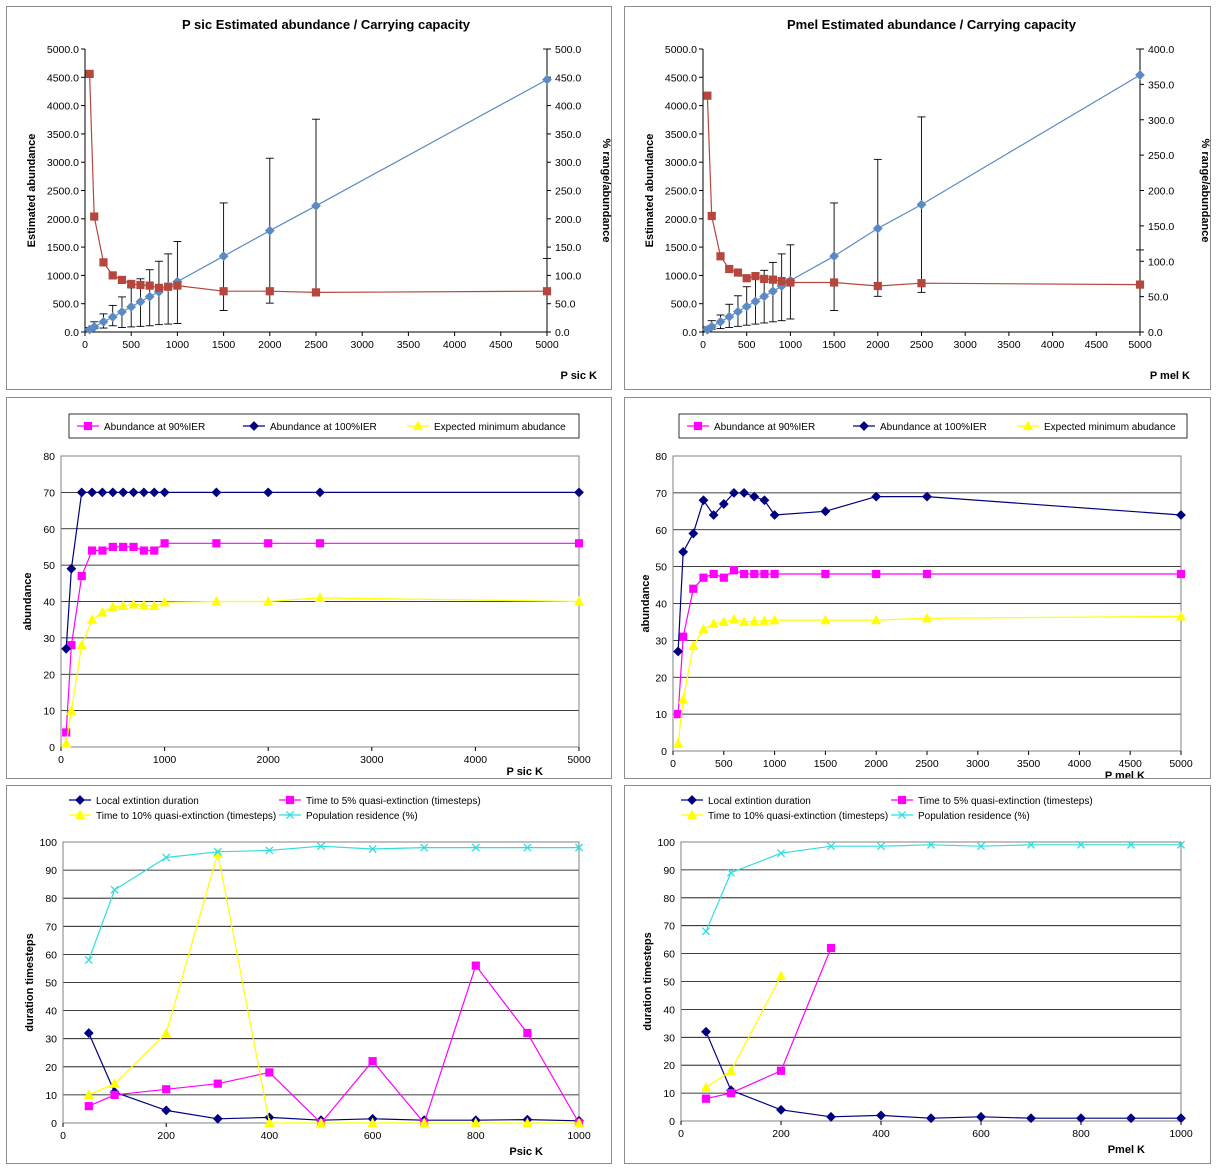  Describe the element at coordinates (1205, 191) in the screenshot. I see `y2-axis-title: % range/abundance` at that location.